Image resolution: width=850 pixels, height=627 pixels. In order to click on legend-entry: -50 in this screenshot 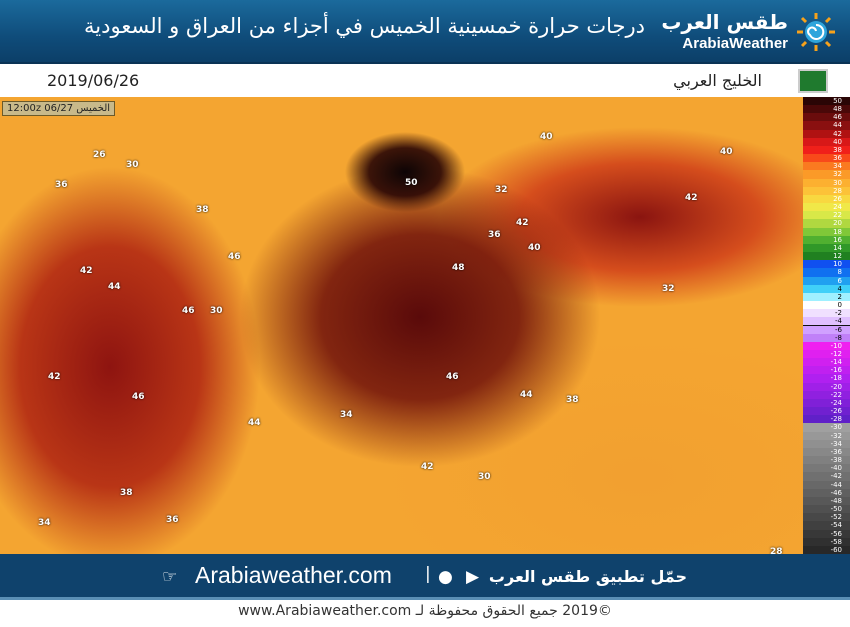, I will do `click(826, 509)`.